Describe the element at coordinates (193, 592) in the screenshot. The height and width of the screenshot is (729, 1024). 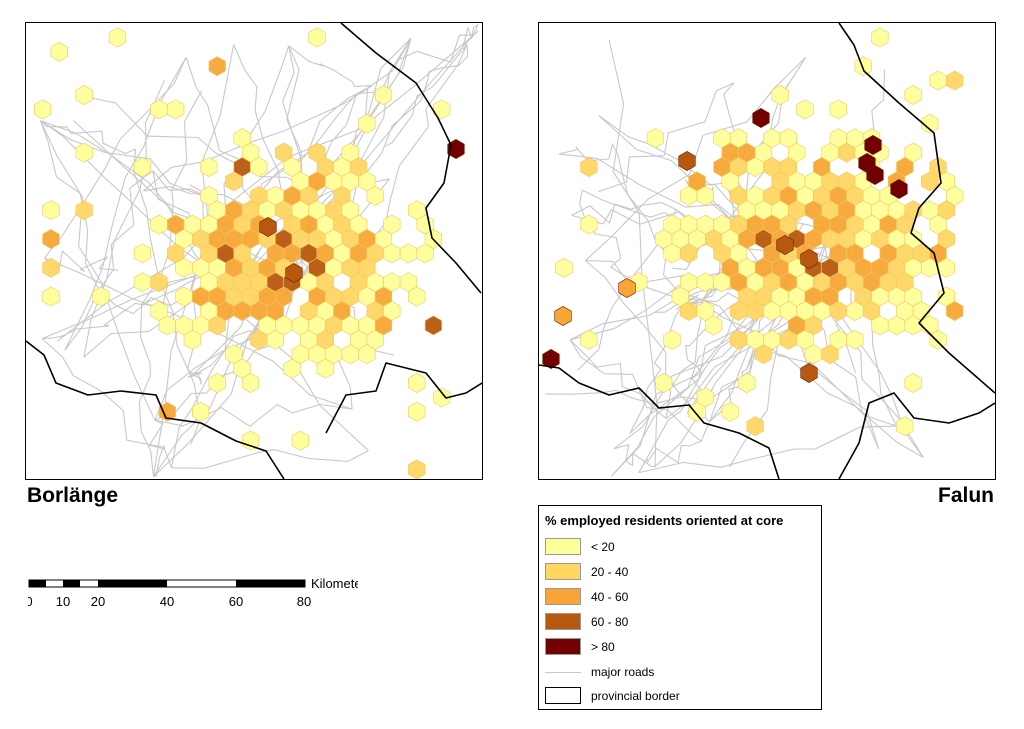
I see `scale-bar: Kilometers 0 10 20 40 60 80` at that location.